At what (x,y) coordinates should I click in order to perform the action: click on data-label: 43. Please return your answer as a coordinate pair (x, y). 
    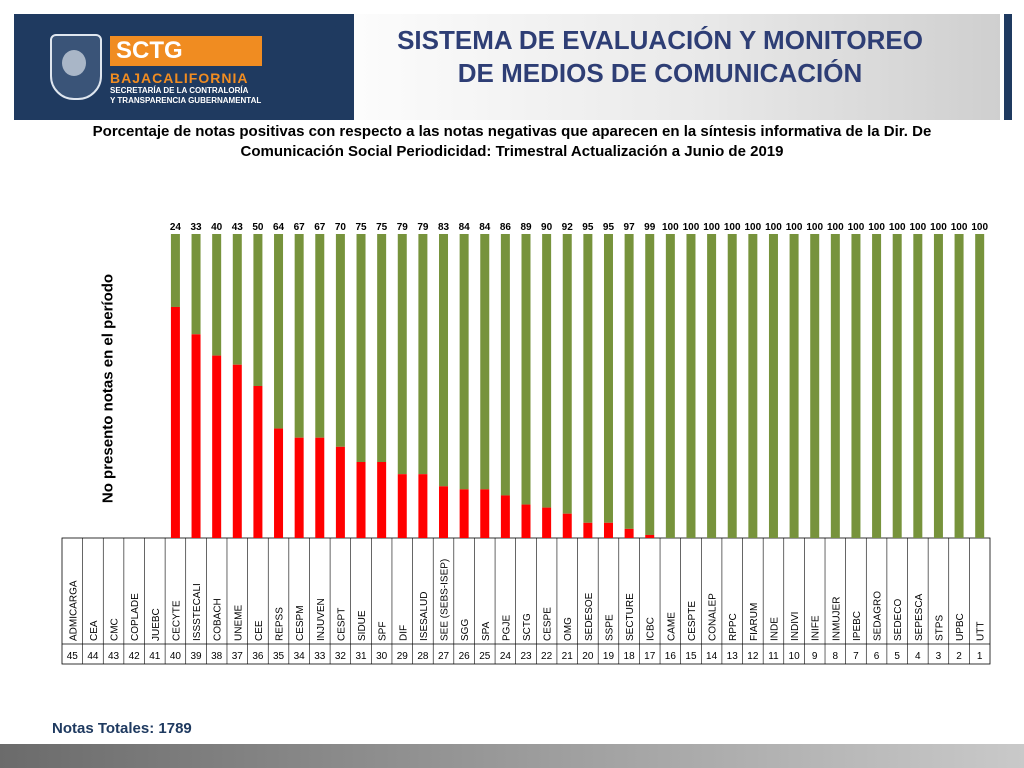
    Looking at the image, I should click on (238, 227).